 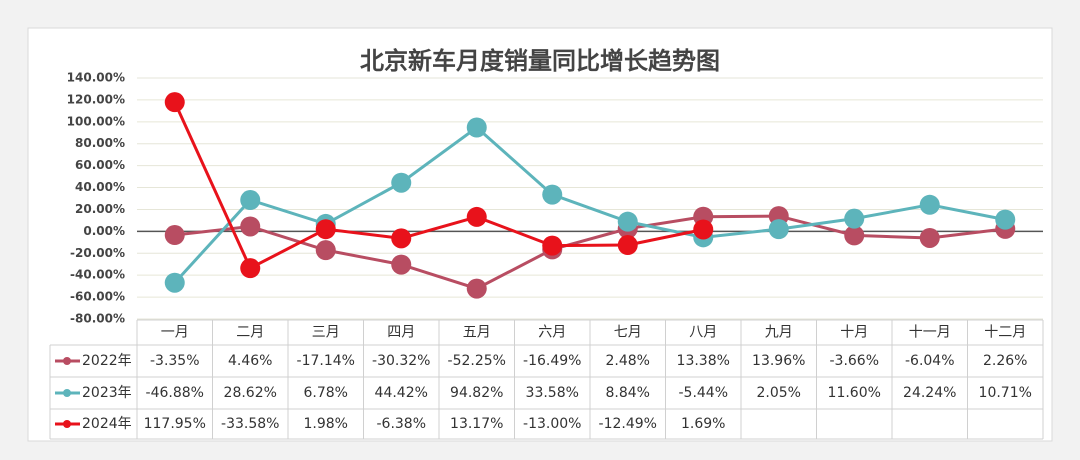 What do you see at coordinates (476, 393) in the screenshot?
I see `data-table-value: 94.82%` at bounding box center [476, 393].